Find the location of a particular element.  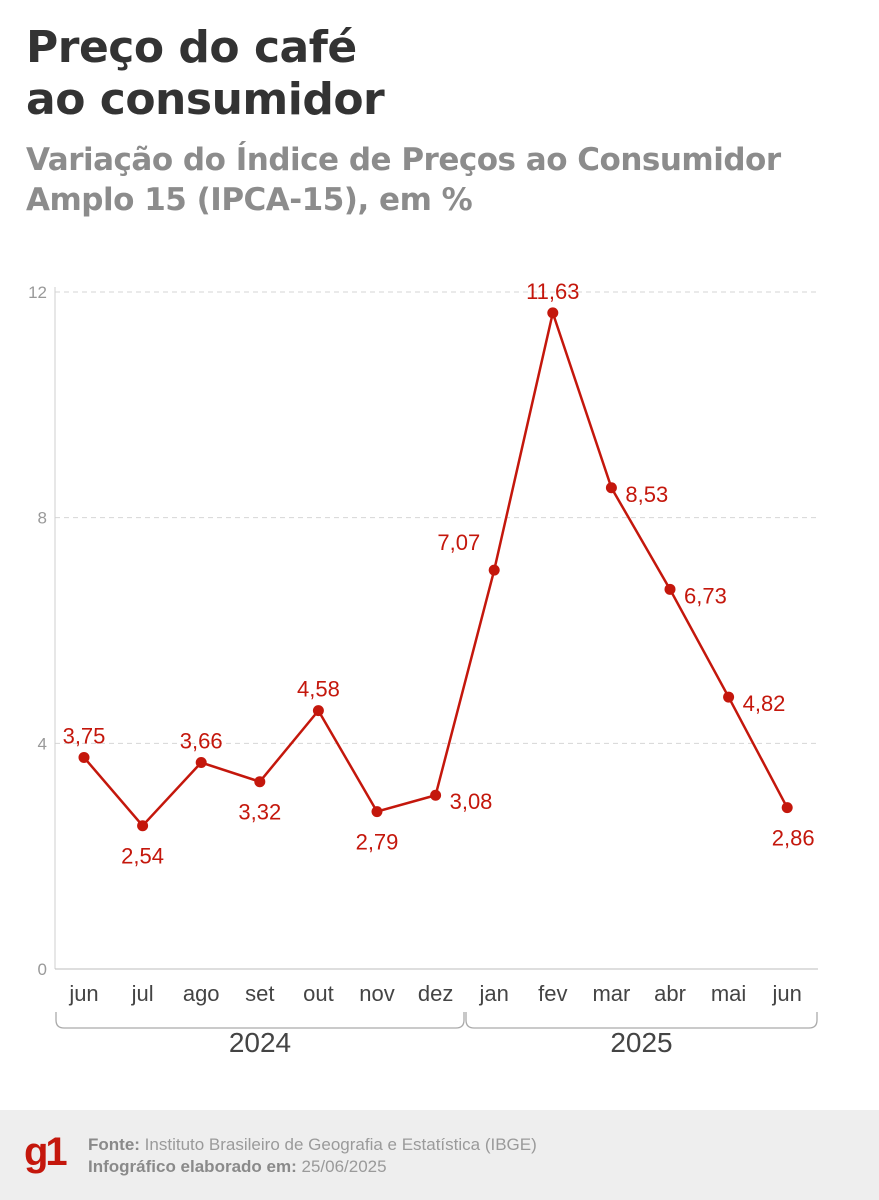

data-label: 2,79 is located at coordinates (377, 842).